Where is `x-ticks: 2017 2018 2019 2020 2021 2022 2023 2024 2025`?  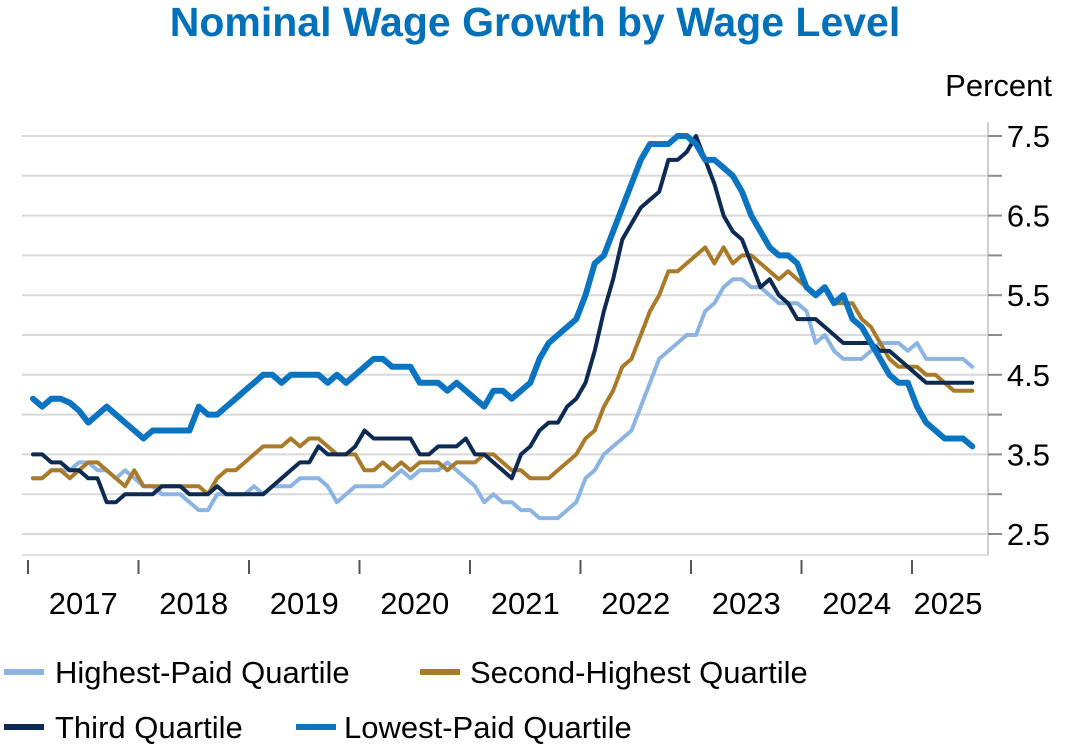 x-ticks: 2017 2018 2019 2020 2021 2022 2023 2024 2025 is located at coordinates (505, 590).